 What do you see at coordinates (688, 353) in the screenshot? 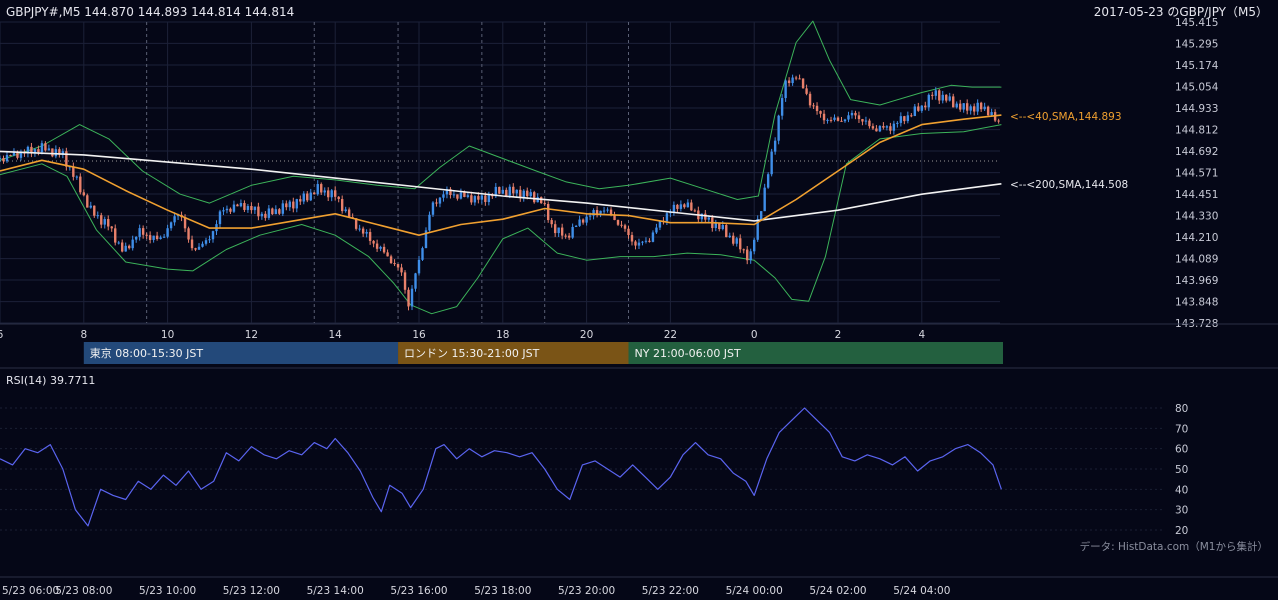
I see `session-label: NY 21:00-06:00 JST` at bounding box center [688, 353].